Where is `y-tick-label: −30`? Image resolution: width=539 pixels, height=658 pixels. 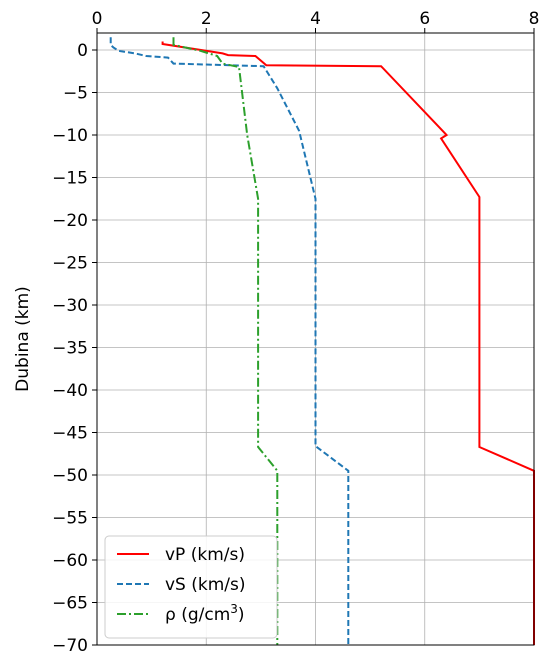
y-tick-label: −30 is located at coordinates (70, 306).